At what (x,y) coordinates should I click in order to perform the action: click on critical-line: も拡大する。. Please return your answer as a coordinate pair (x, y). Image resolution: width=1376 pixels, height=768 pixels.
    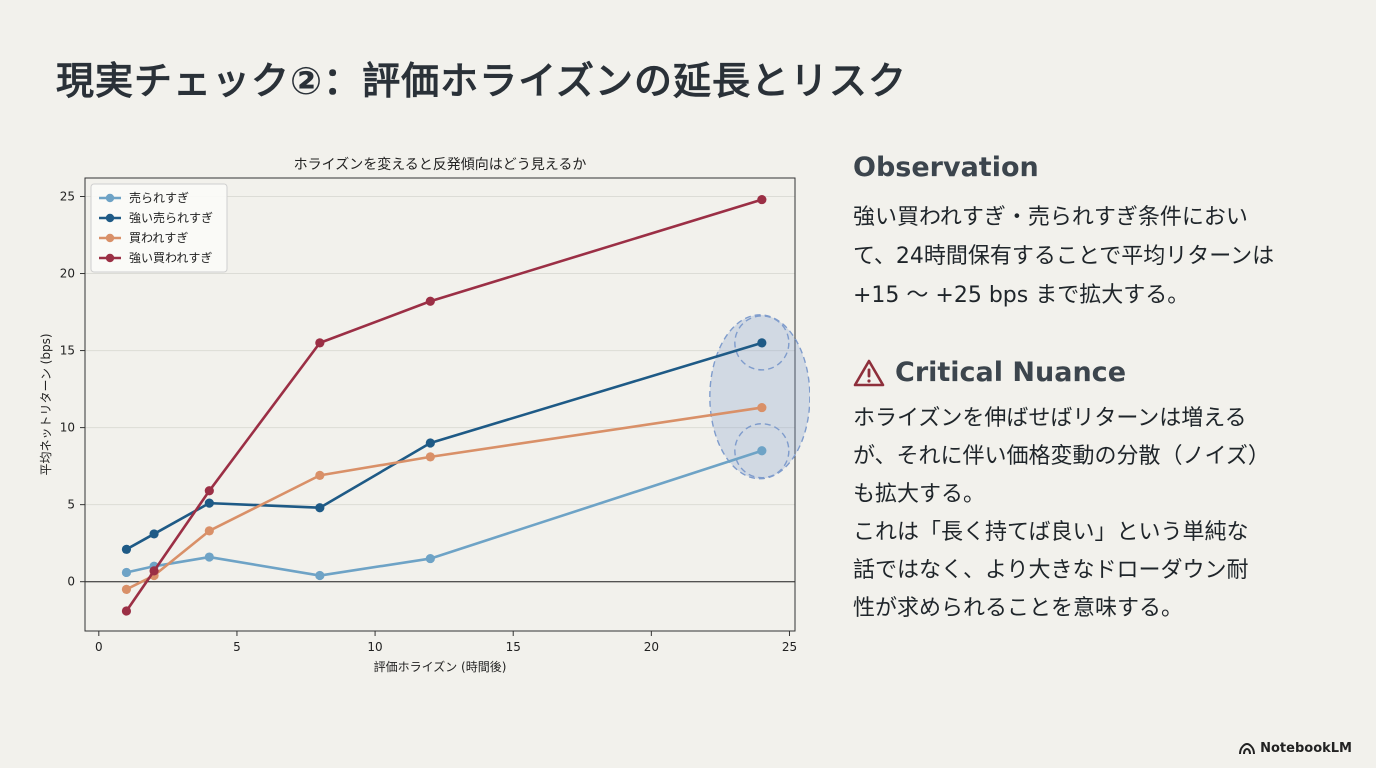
    Looking at the image, I should click on (919, 494).